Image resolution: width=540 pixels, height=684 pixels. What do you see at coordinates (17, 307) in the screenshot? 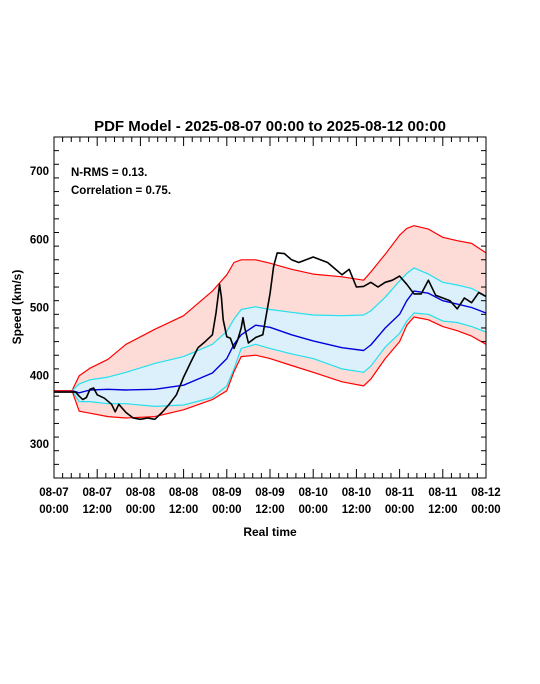
I see `y-axis-label: Speed (km/s)` at bounding box center [17, 307].